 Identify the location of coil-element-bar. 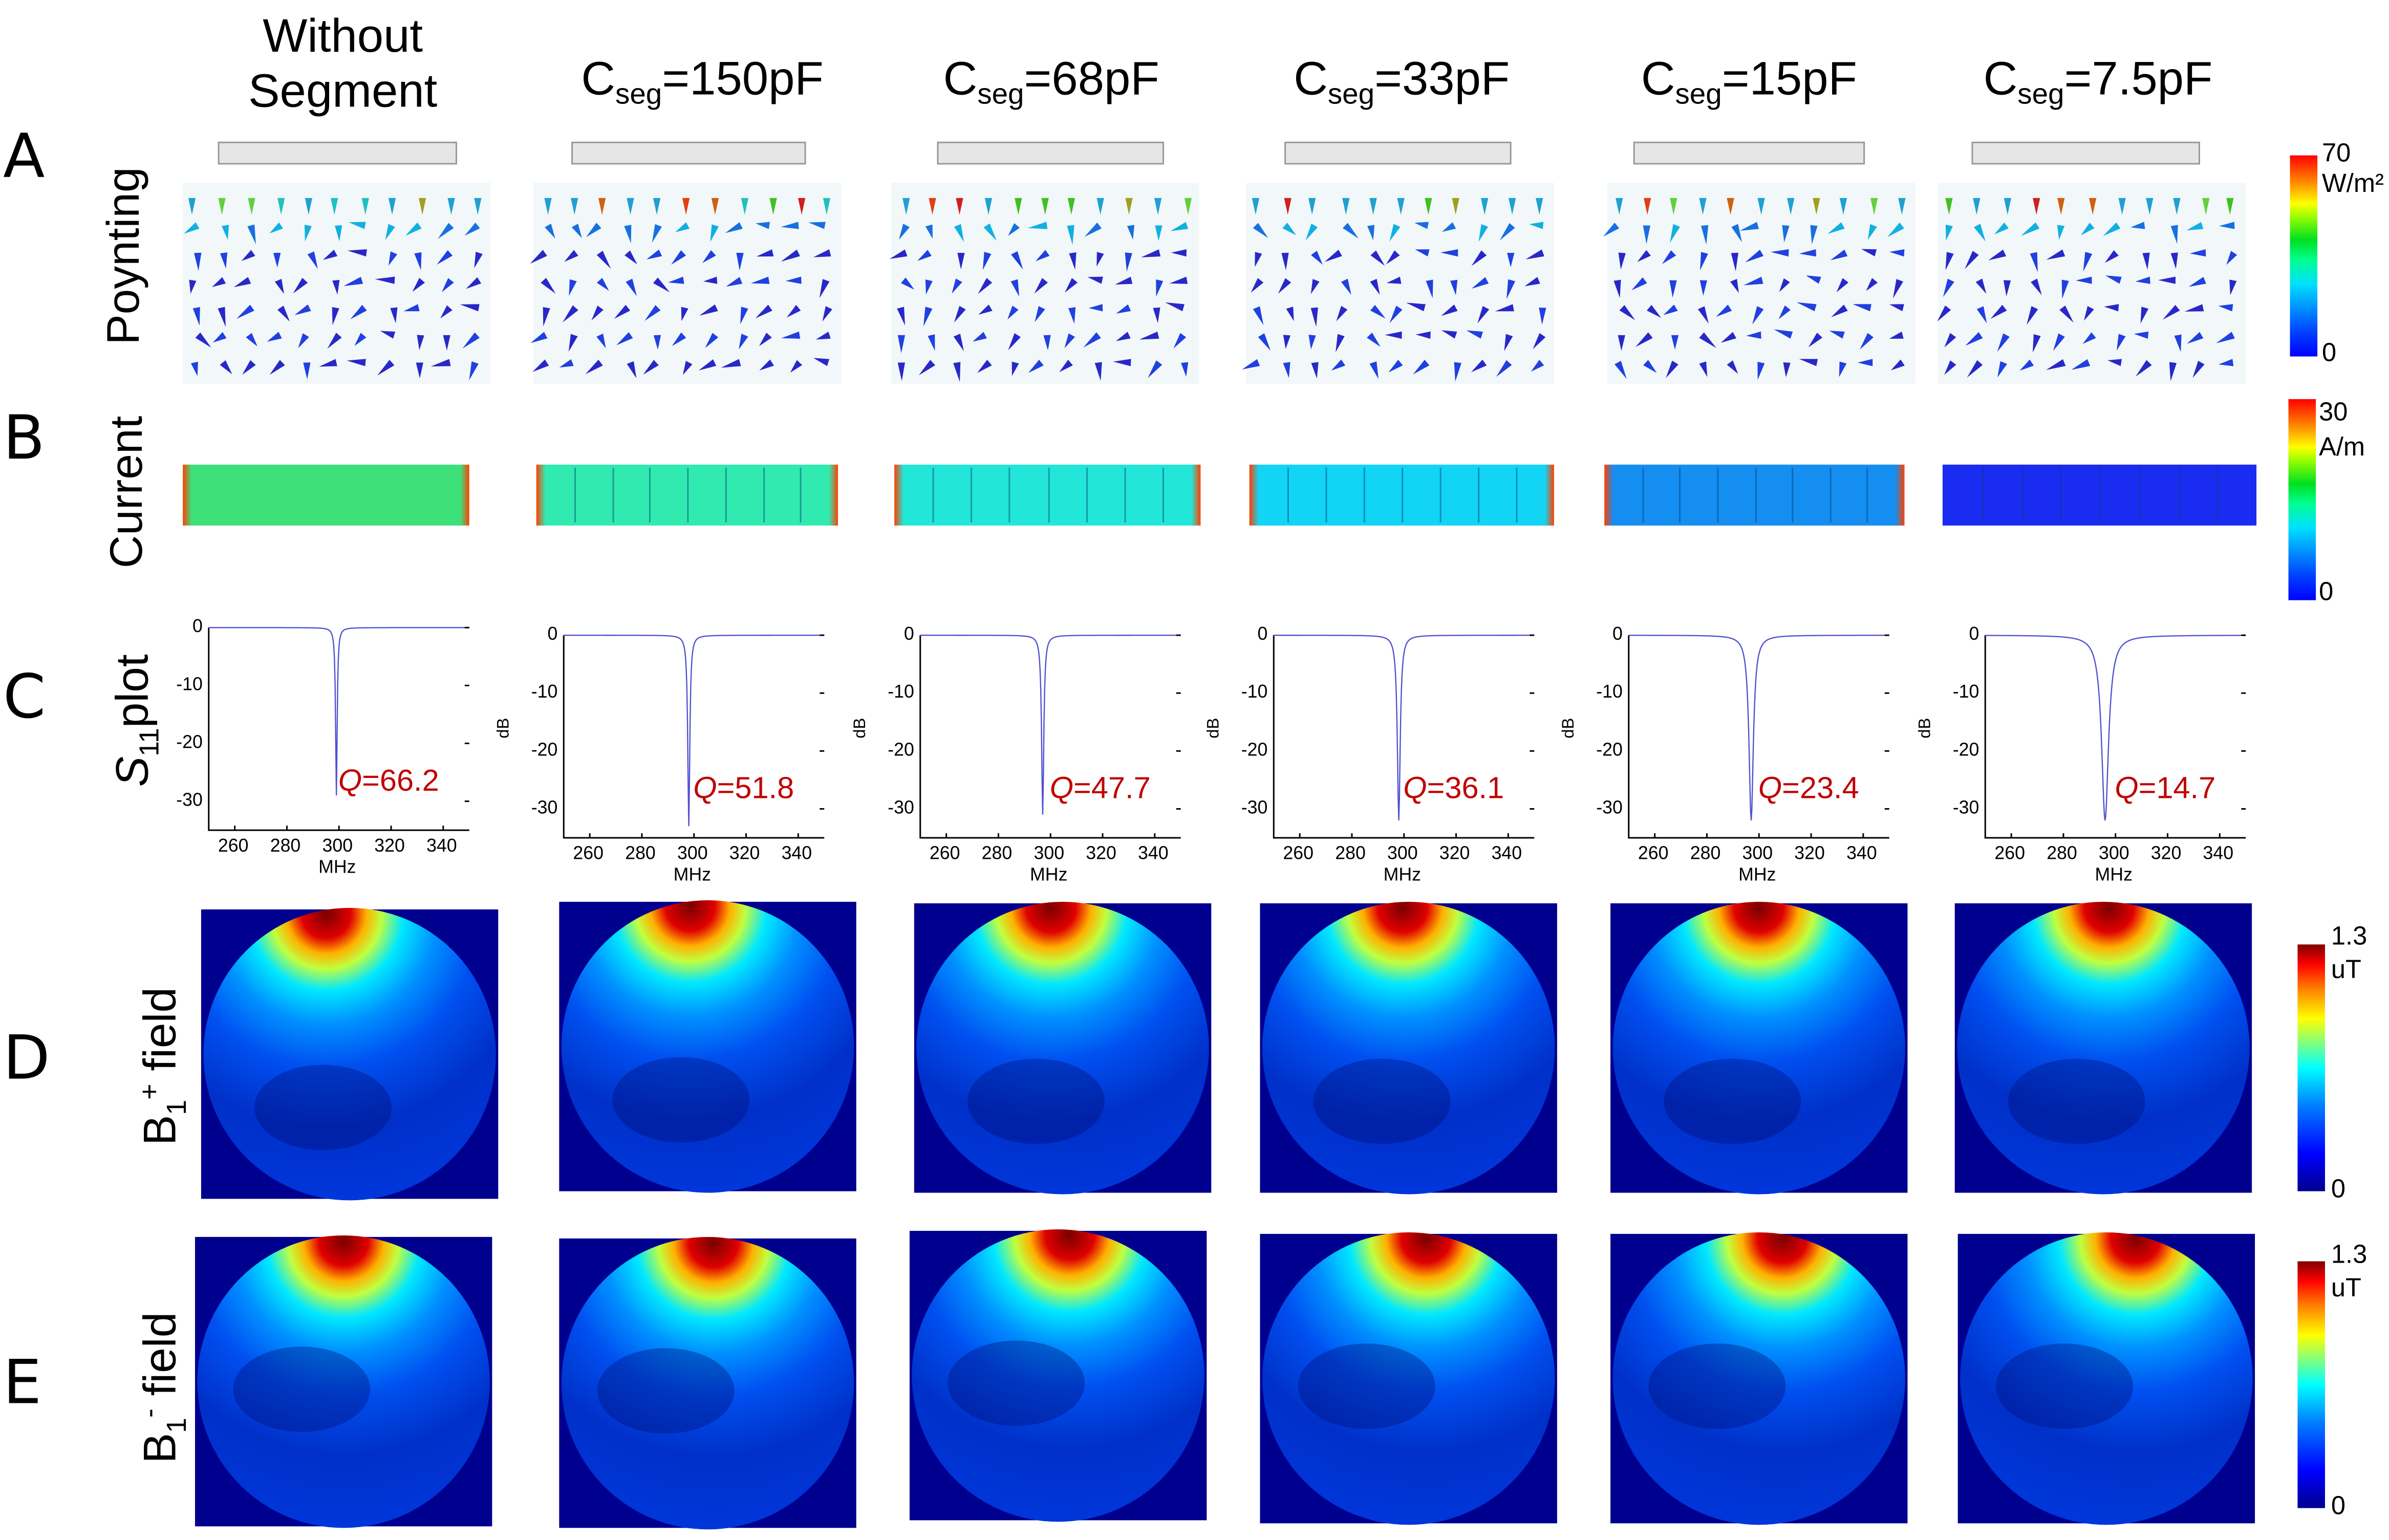
(337, 153).